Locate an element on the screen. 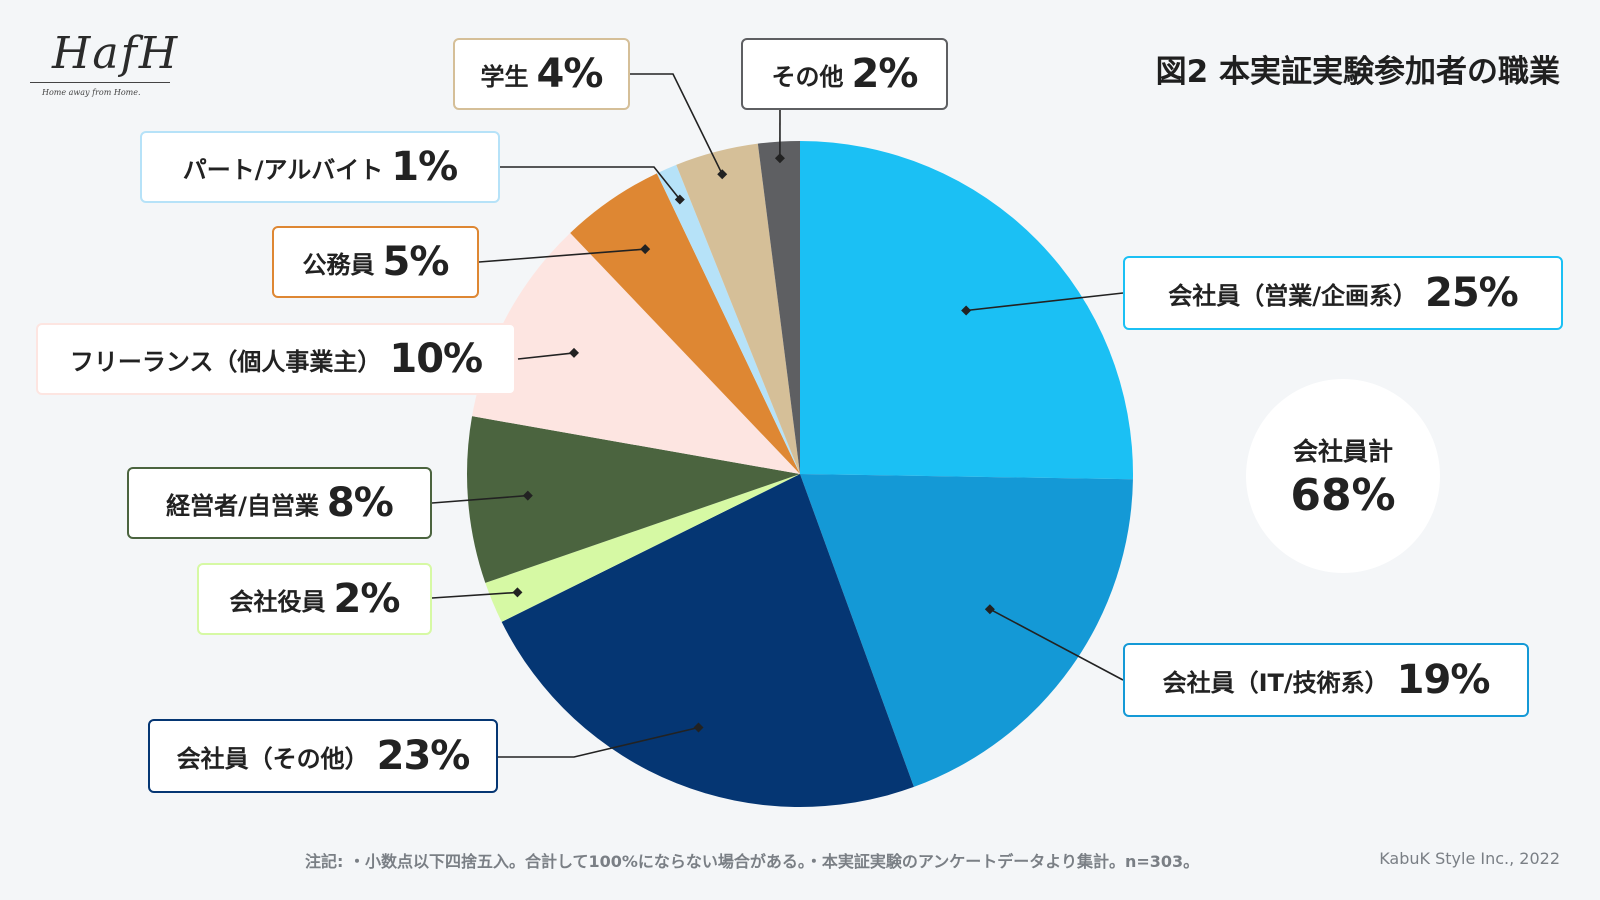 This screenshot has height=900, width=1600. pie-slice-civil is located at coordinates (685, 323).